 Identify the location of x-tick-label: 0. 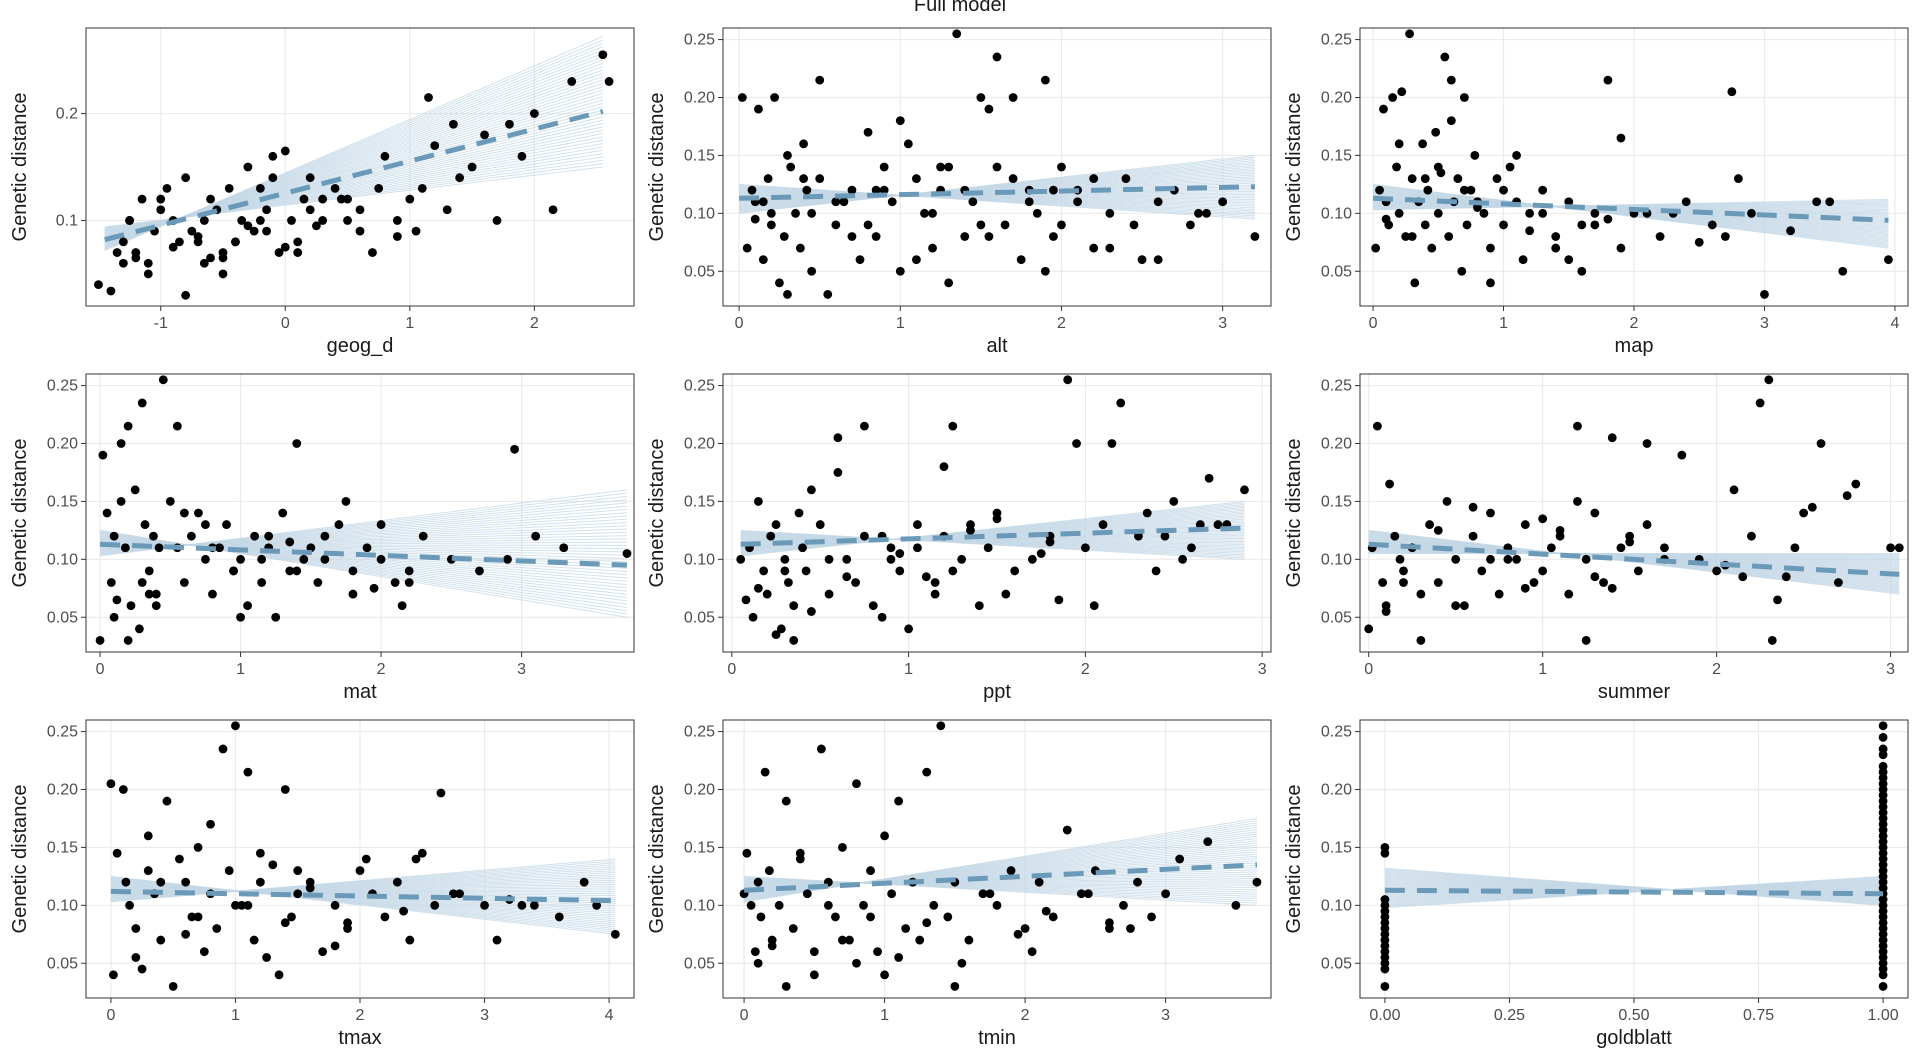
(1373, 323).